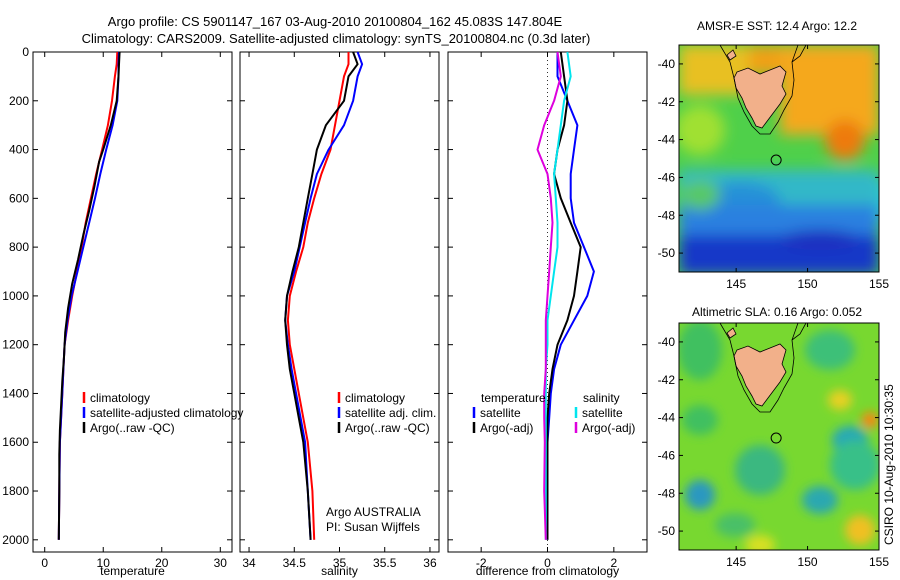  What do you see at coordinates (104, 563) in the screenshot?
I see `x-tick-label: 10` at bounding box center [104, 563].